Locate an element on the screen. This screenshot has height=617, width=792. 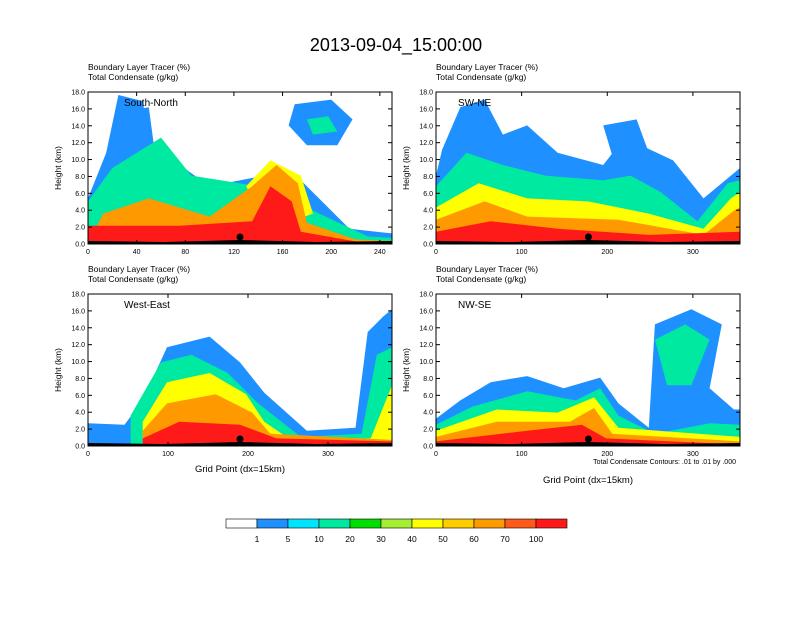
x-tick-label: 240 is located at coordinates (380, 252).